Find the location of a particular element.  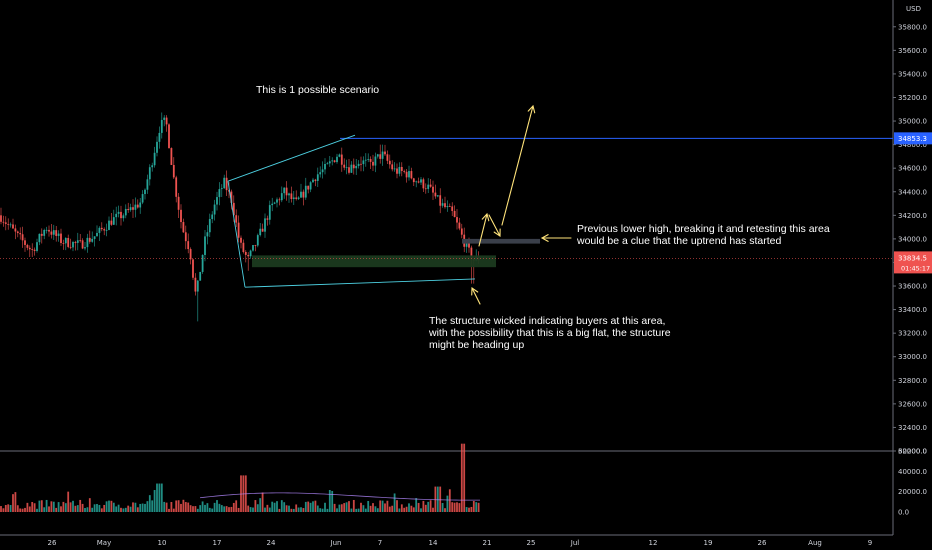

arrow-head is located at coordinates (497, 233).